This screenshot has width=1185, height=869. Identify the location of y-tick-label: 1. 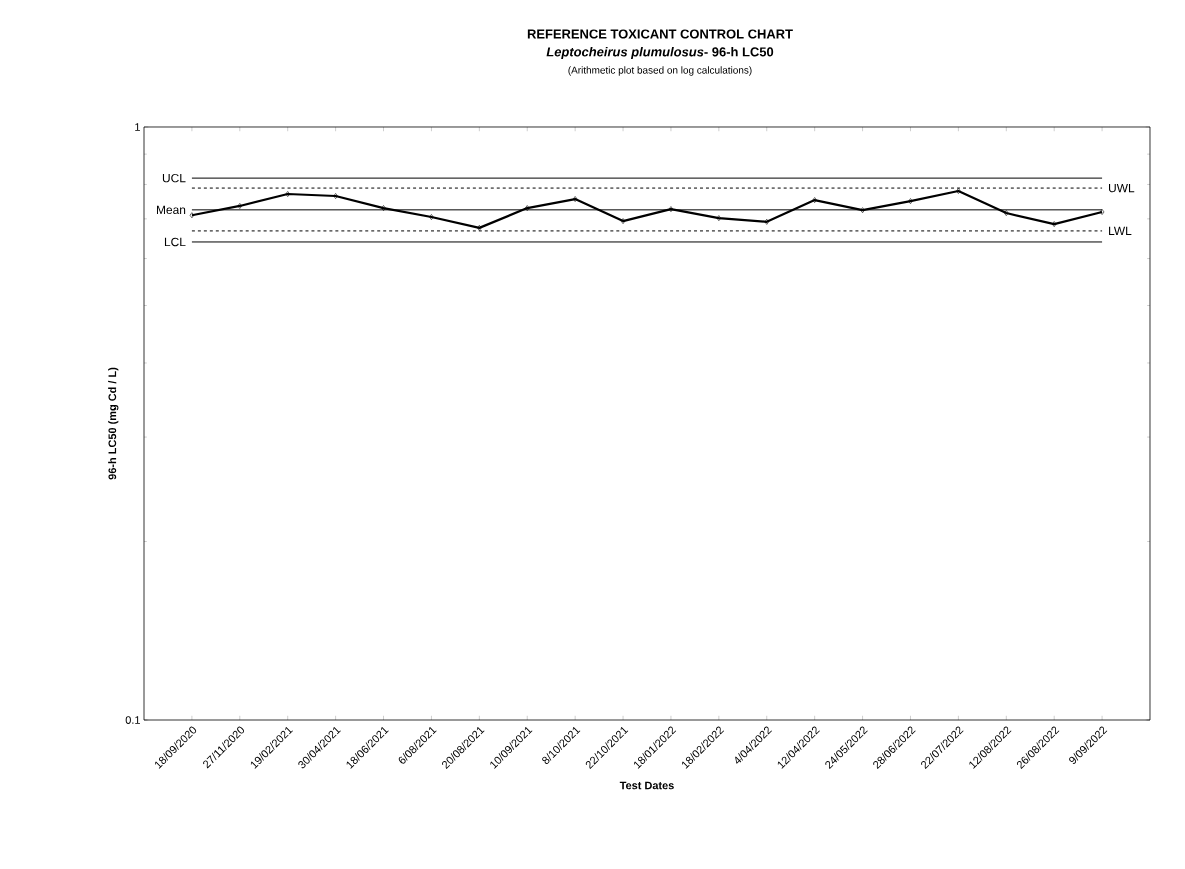
(137, 127).